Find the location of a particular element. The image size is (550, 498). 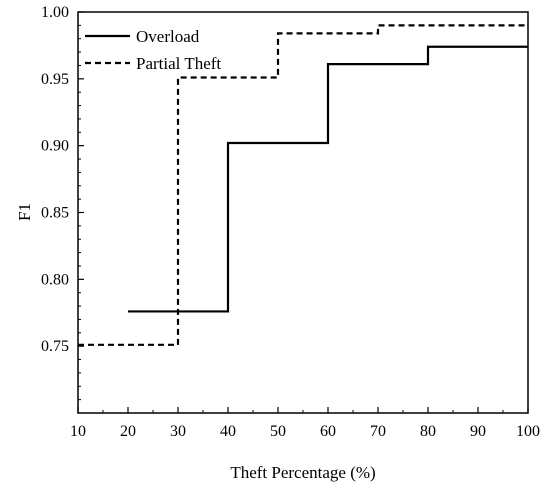

legend-label: Partial Theft is located at coordinates (178, 63).